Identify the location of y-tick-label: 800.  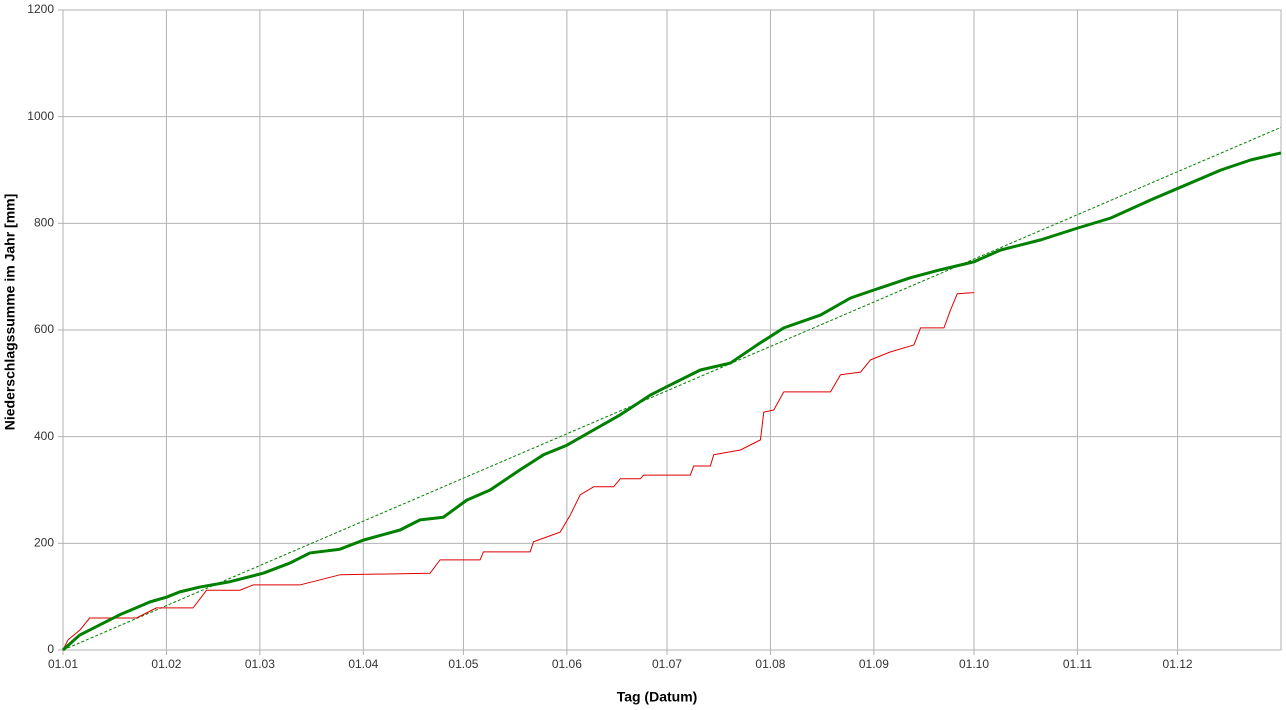
(44, 223).